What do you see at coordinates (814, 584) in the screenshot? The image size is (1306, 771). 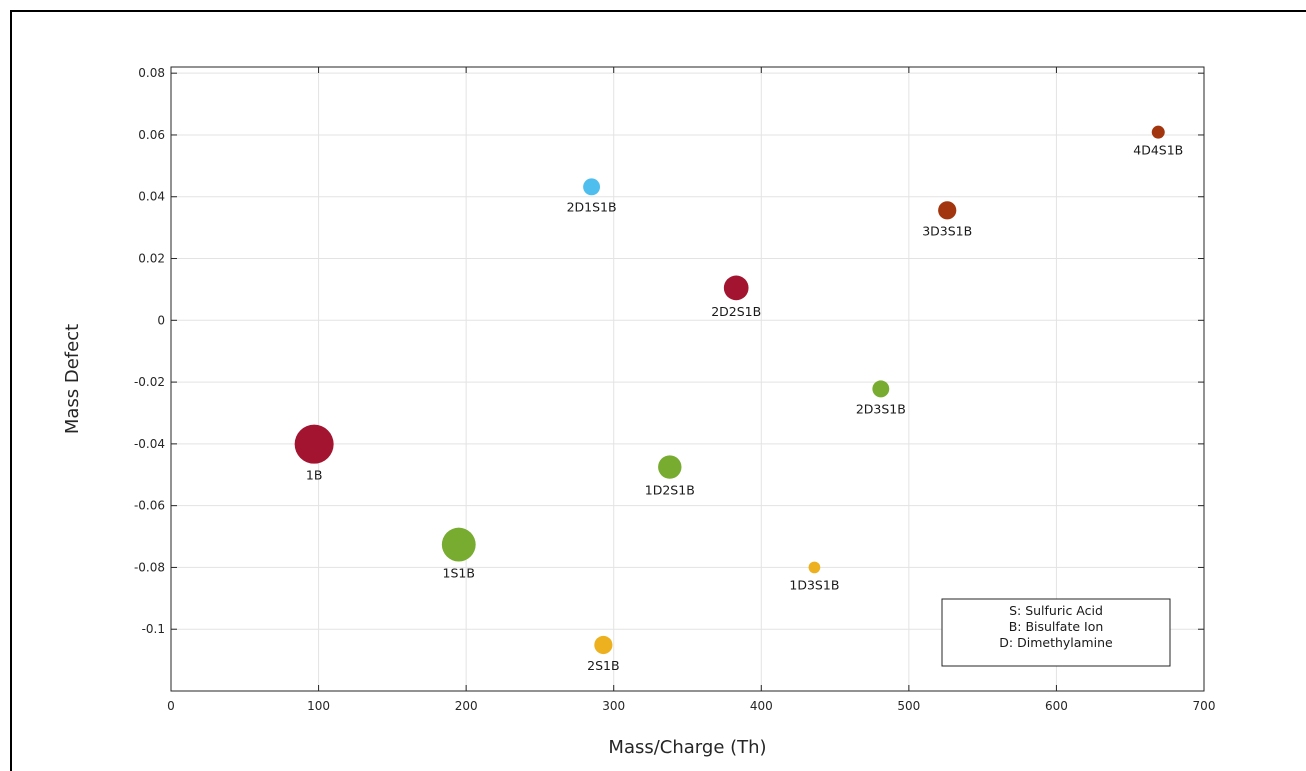 I see `point-label: 1D3S1B` at bounding box center [814, 584].